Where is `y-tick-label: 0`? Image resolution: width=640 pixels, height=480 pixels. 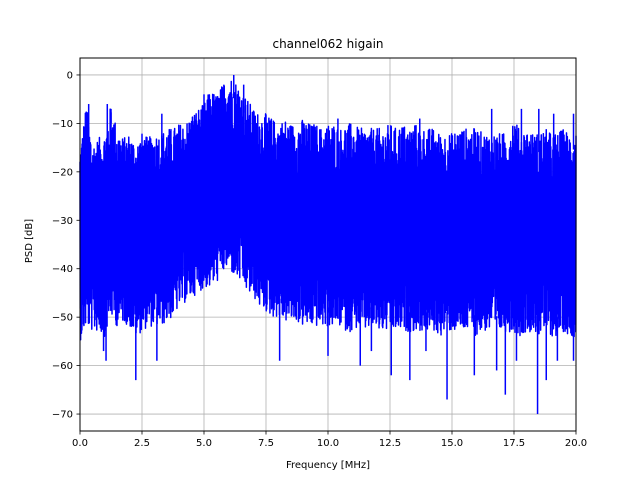
y-tick-label: 0 is located at coordinates (70, 75).